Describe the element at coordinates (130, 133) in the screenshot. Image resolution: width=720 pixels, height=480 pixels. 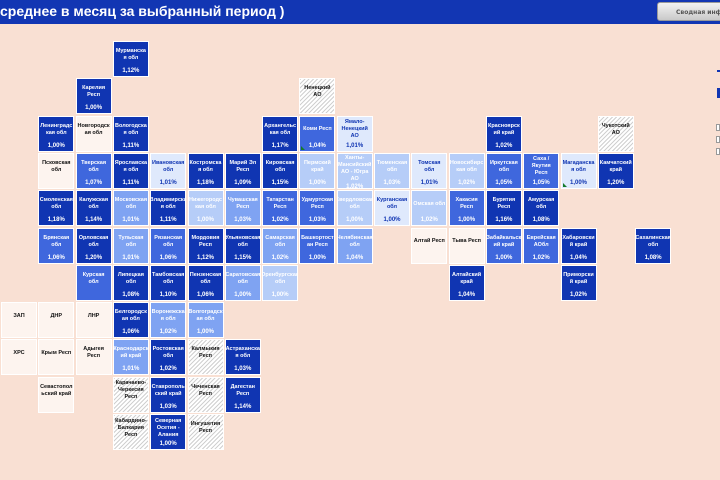
I see `region-tile: Вологодска я обл 1,11%` at that location.